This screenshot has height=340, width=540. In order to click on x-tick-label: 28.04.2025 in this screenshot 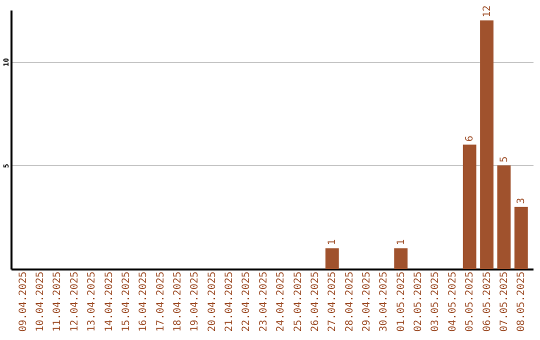, I will do `click(350, 302)`.